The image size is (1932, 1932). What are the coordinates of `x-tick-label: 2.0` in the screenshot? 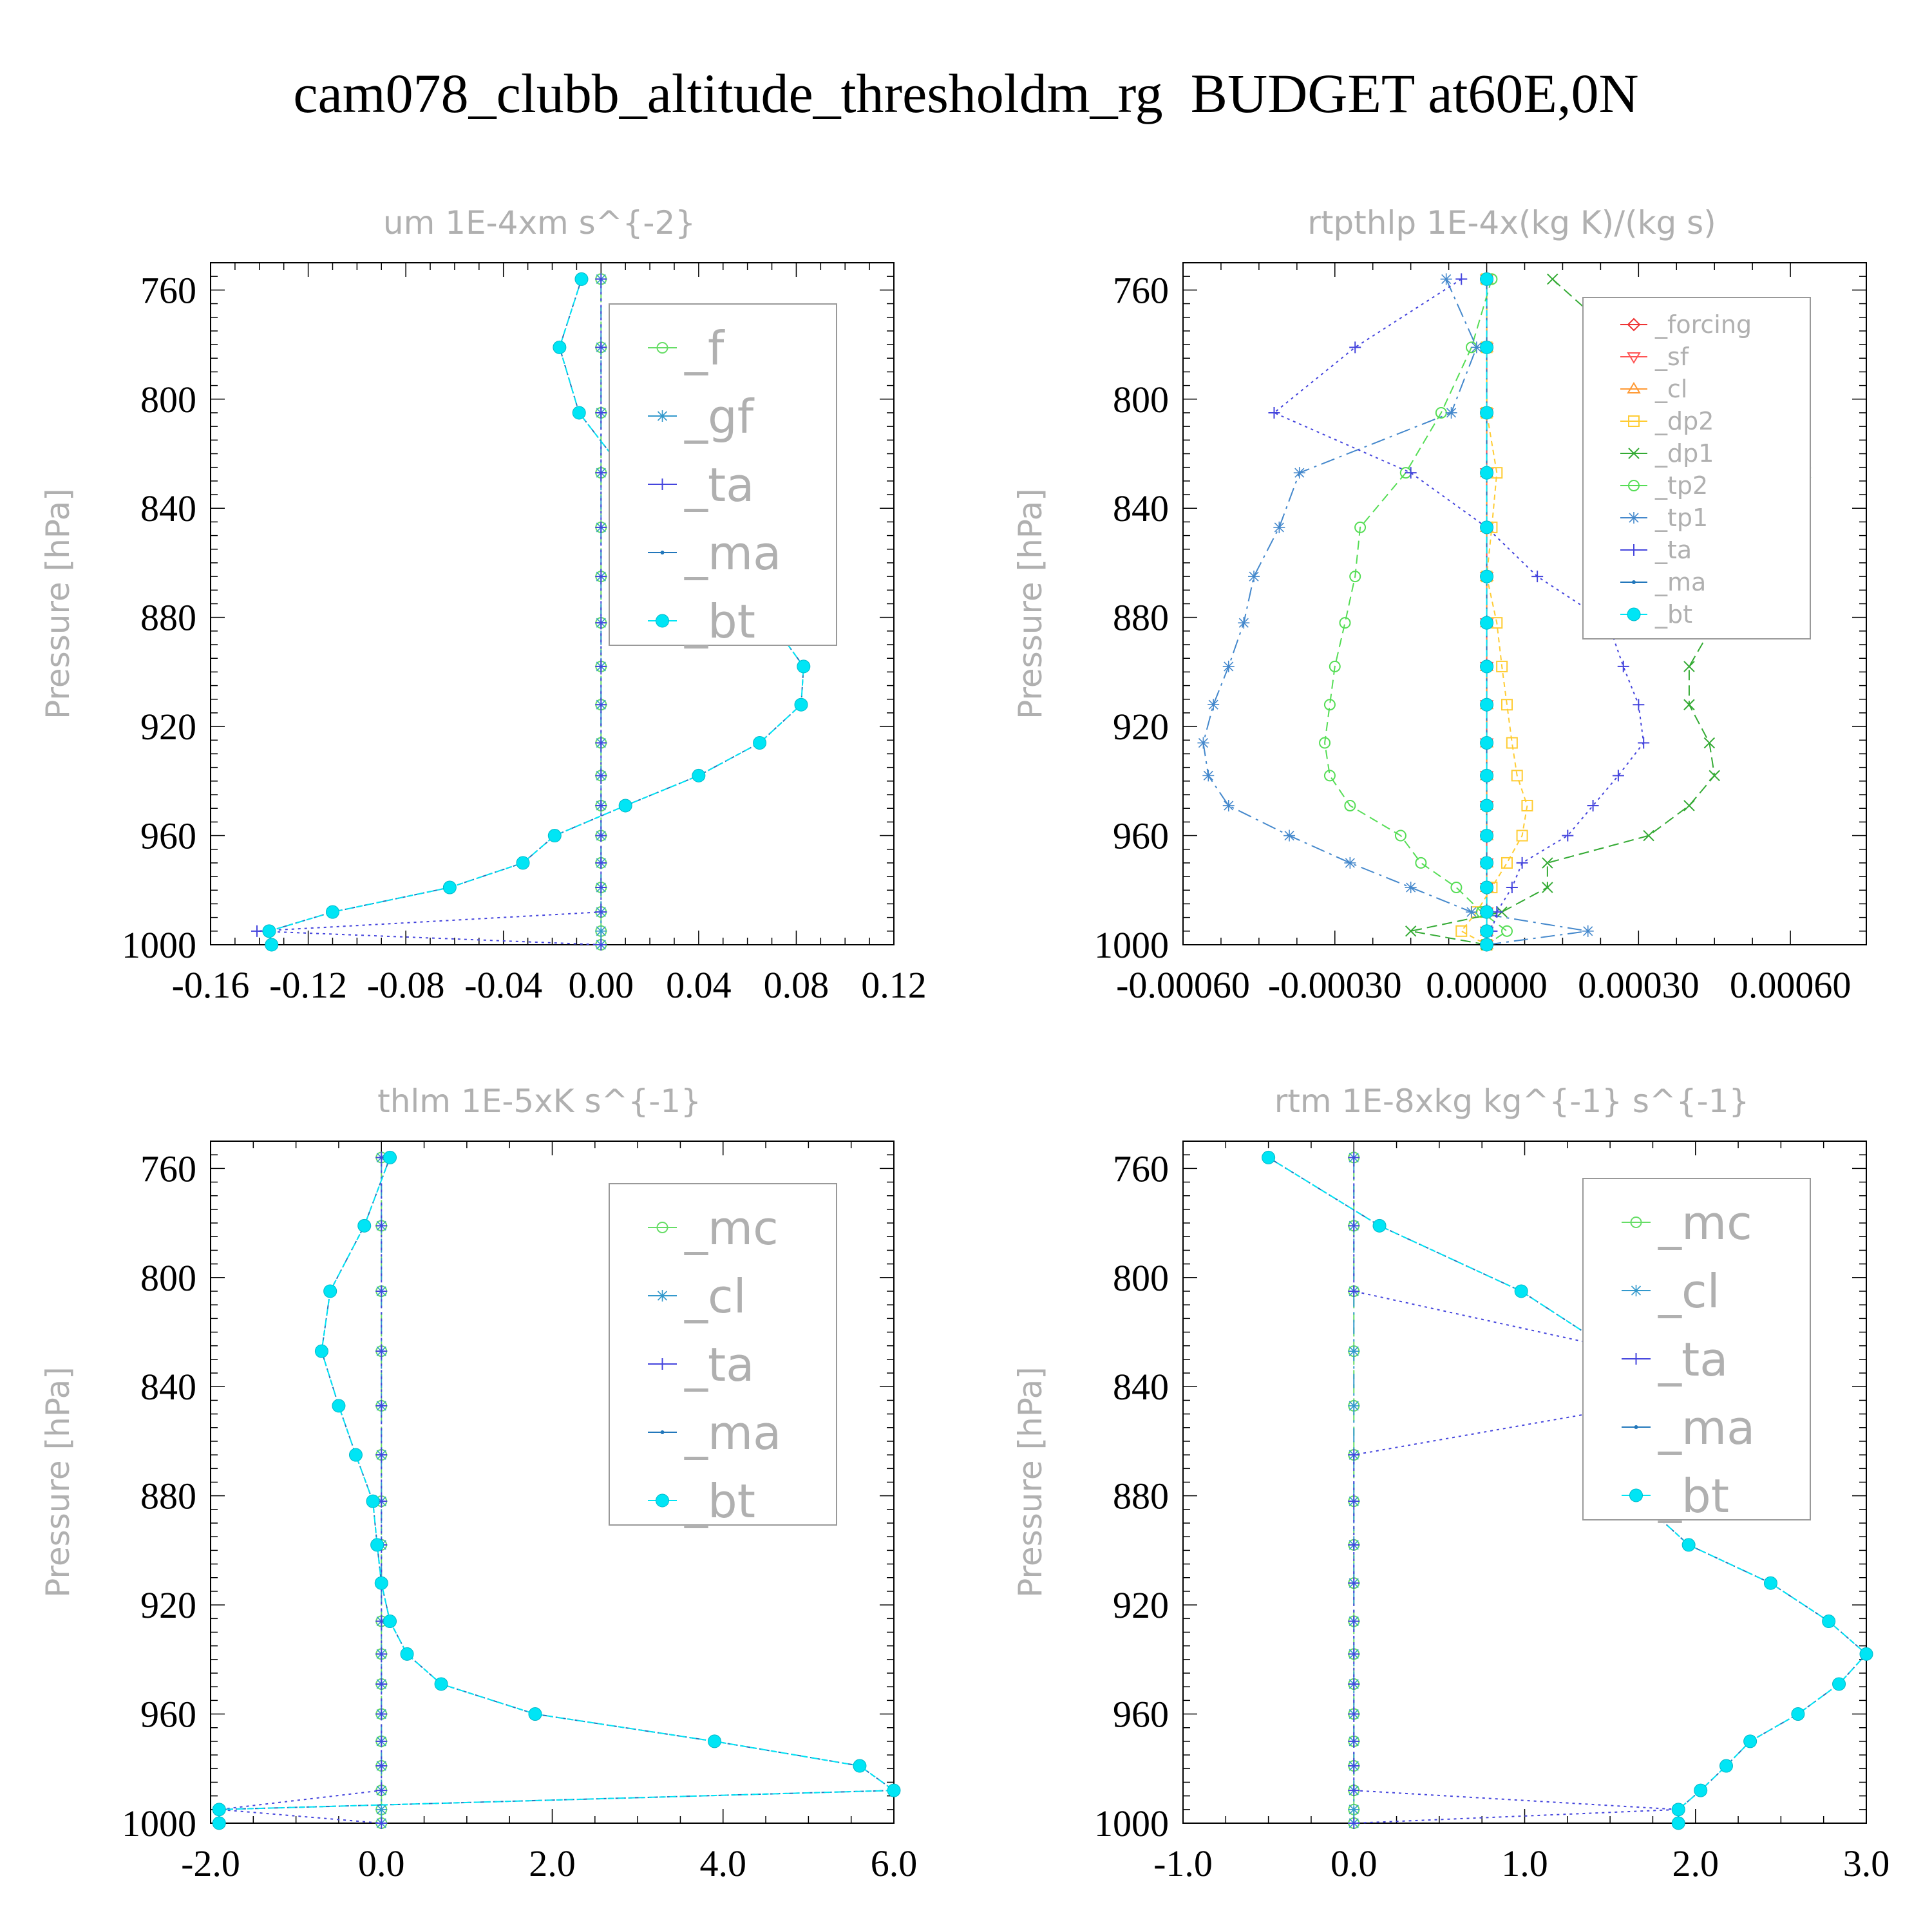 It's located at (553, 1863).